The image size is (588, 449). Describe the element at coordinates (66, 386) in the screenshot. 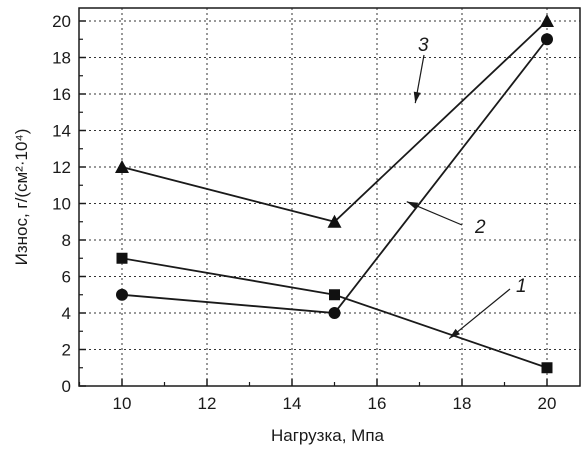

I see `y-tick-label: 0` at that location.